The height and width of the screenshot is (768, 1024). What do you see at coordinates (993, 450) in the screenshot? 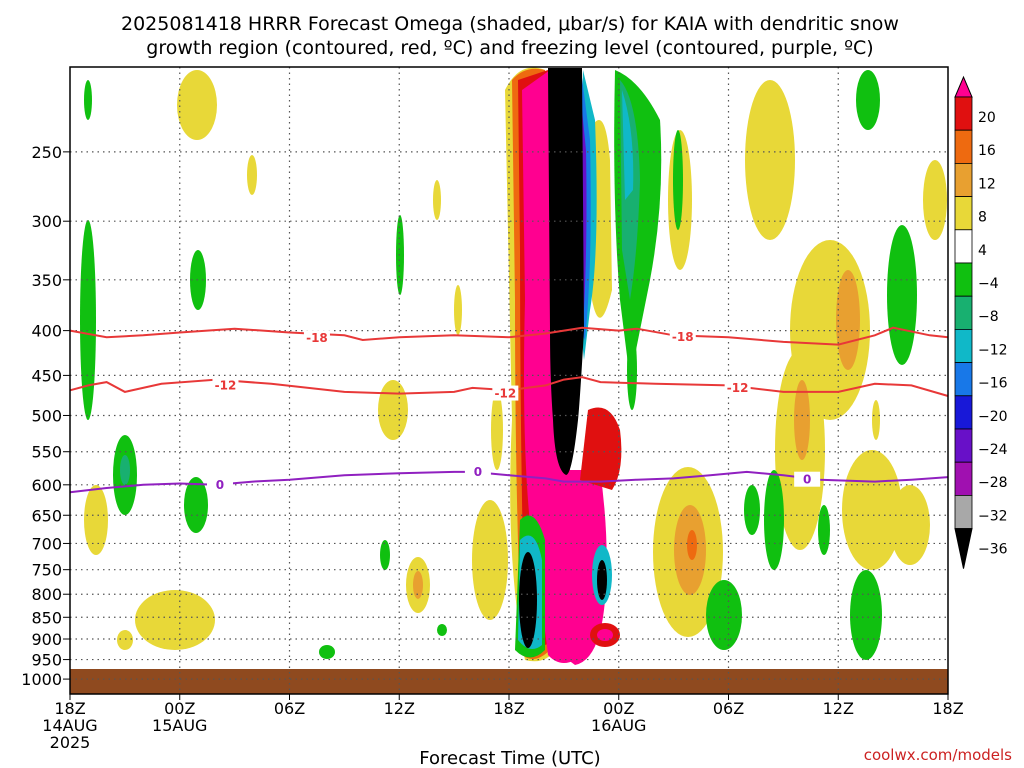
I see `colorbar-label: −24` at bounding box center [993, 450].